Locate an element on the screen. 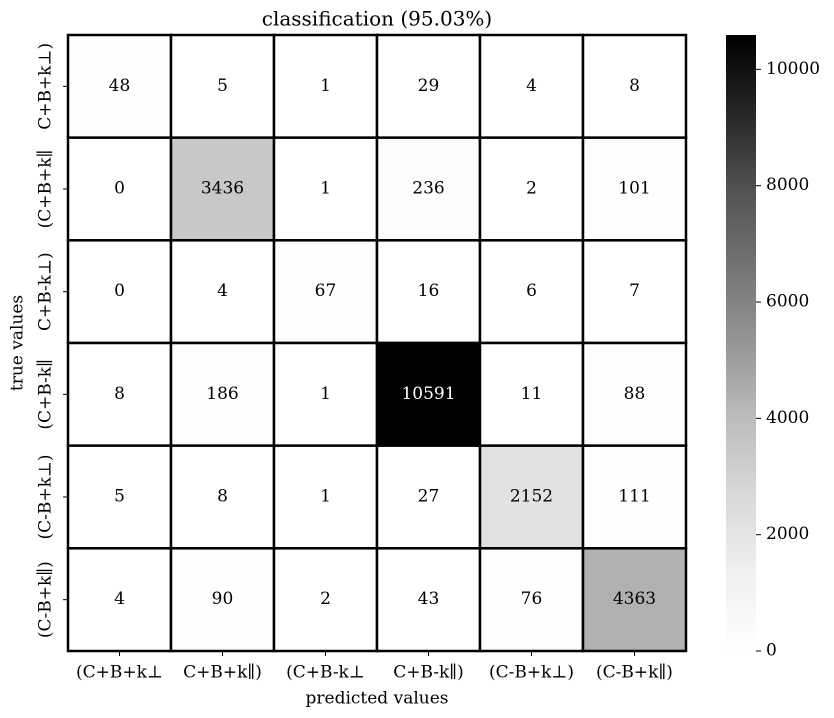 Image resolution: width=834 pixels, height=718 pixels. cell-label: 3436 is located at coordinates (222, 189).